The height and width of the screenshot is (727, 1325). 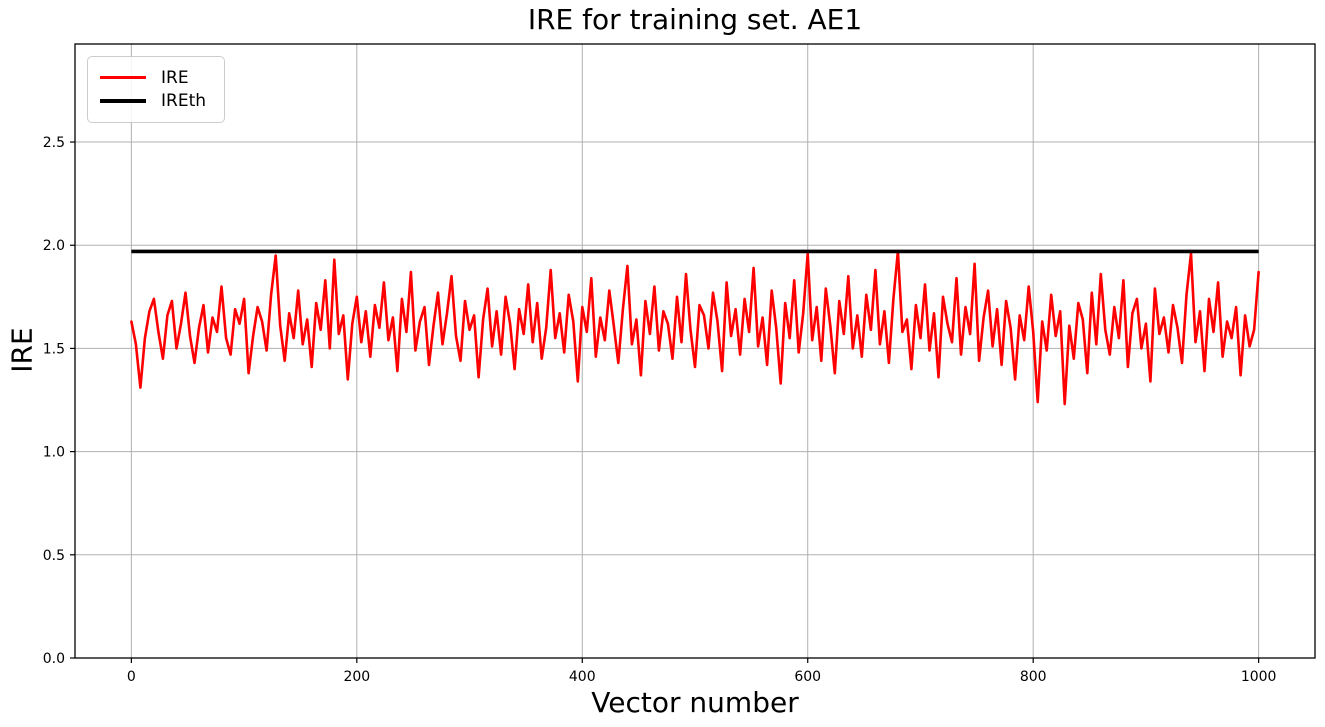 I want to click on x-tick-label: 0, so click(x=131, y=677).